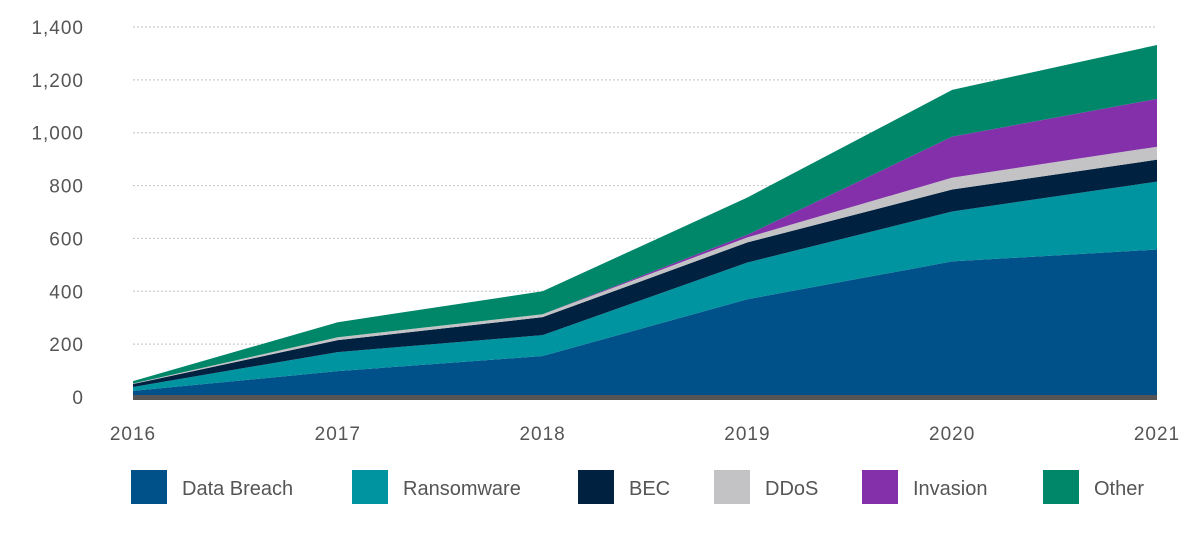 This screenshot has width=1200, height=540. I want to click on x-axis: 2016 2017 2018 2019 2020 2021, so click(645, 434).